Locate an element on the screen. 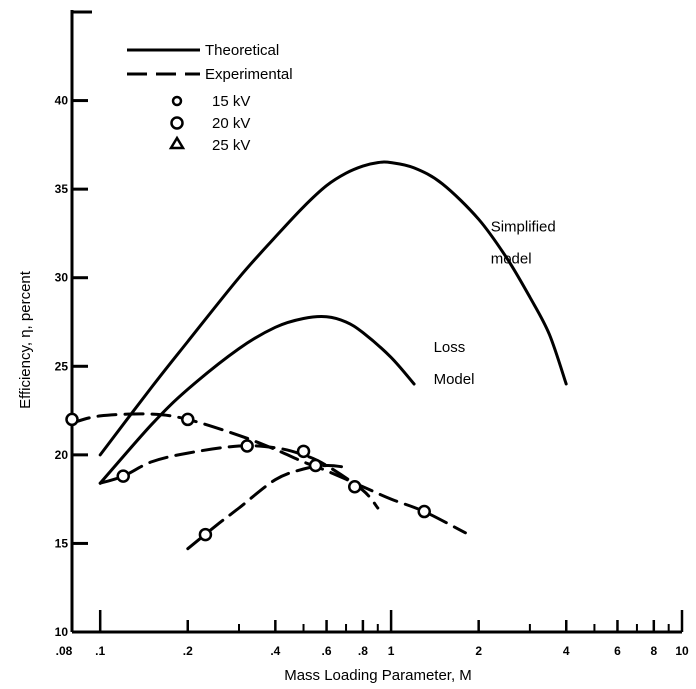  y-tick-label: 40 is located at coordinates (62, 101).